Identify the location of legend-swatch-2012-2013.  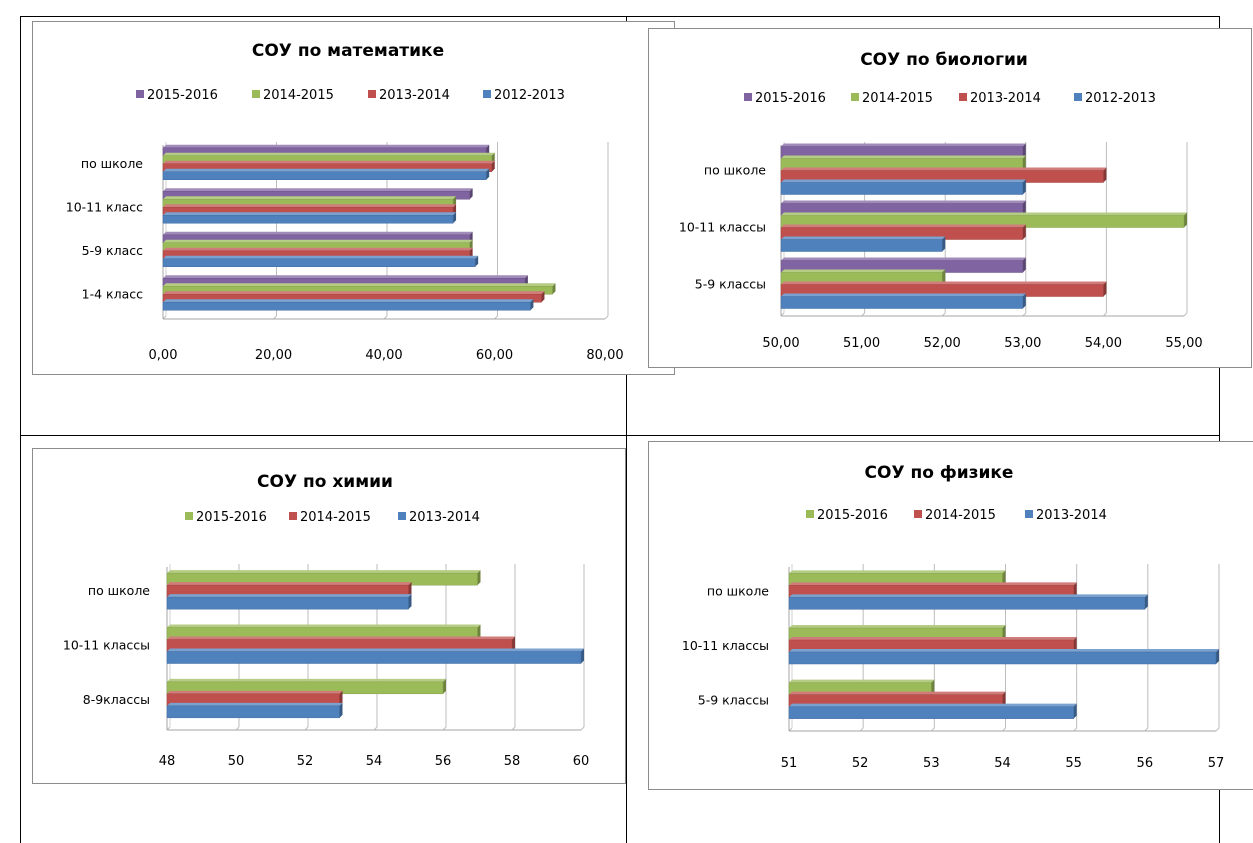
(1078, 97).